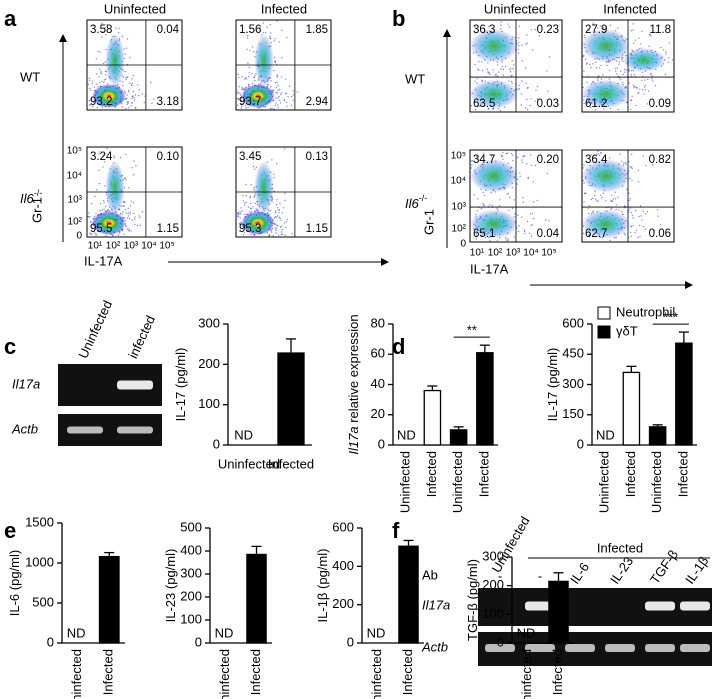 Image resolution: width=713 pixels, height=699 pixels. What do you see at coordinates (579, 573) in the screenshot?
I see `antibody-label: IL-6` at bounding box center [579, 573].